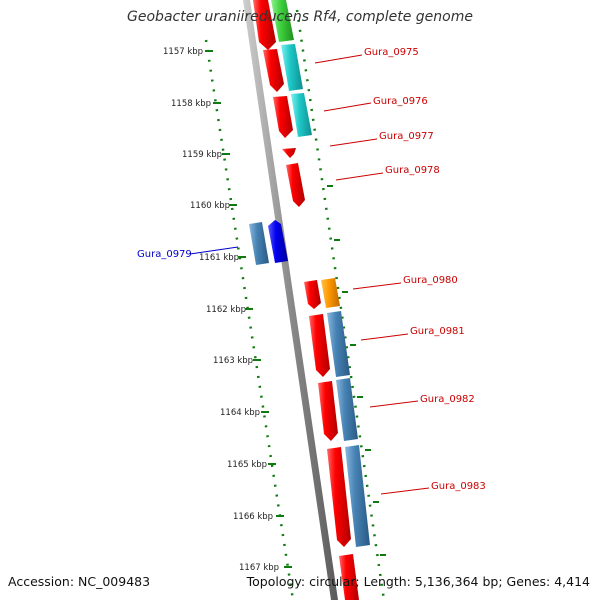  I want to click on gene-label: Gura_0982, so click(447, 399).